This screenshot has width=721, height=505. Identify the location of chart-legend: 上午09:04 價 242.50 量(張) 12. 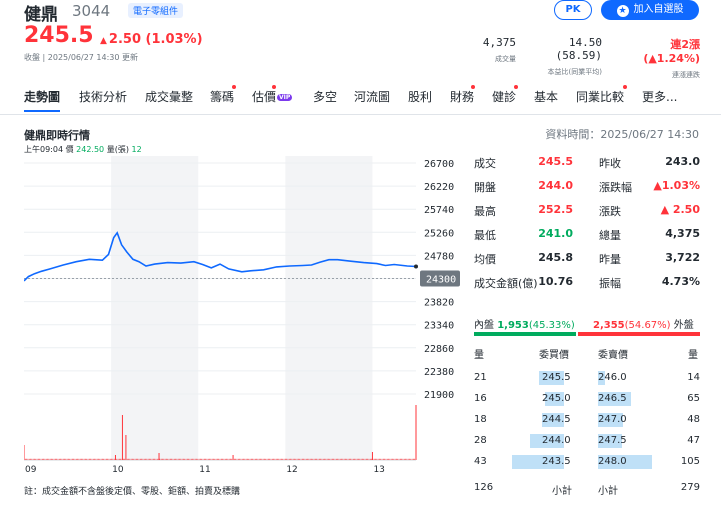
(83, 149).